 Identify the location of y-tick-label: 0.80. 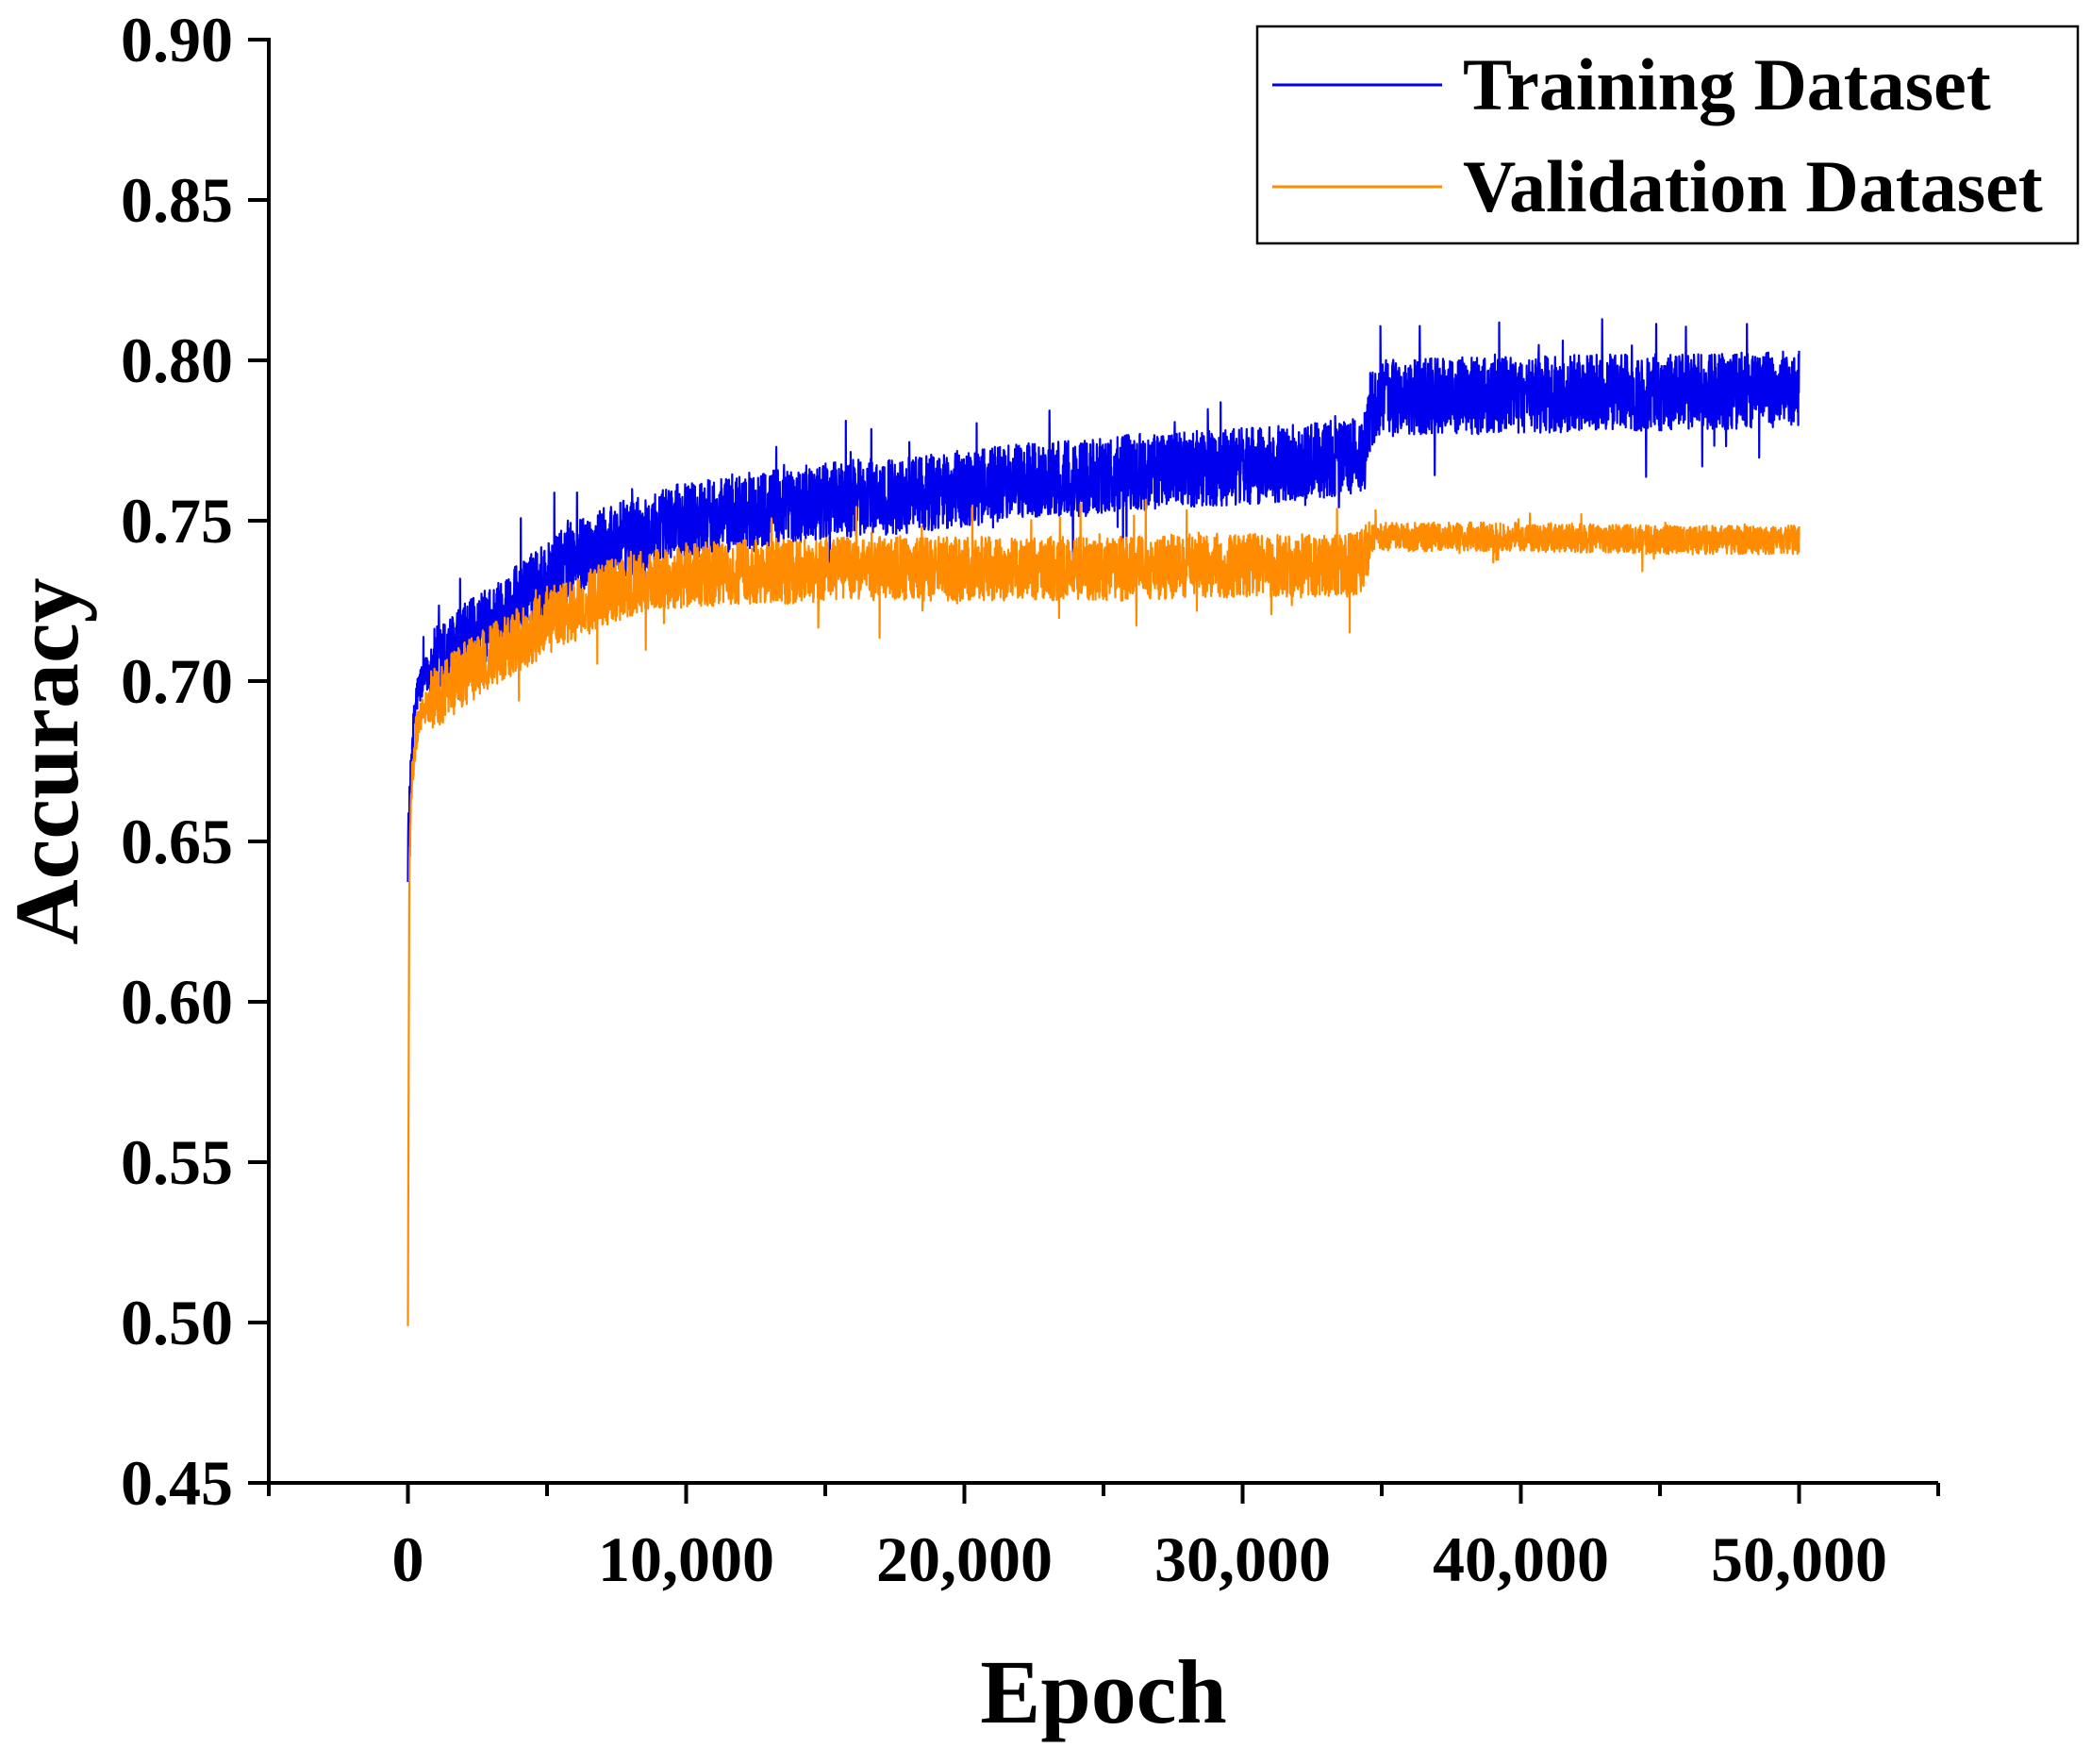
(177, 361).